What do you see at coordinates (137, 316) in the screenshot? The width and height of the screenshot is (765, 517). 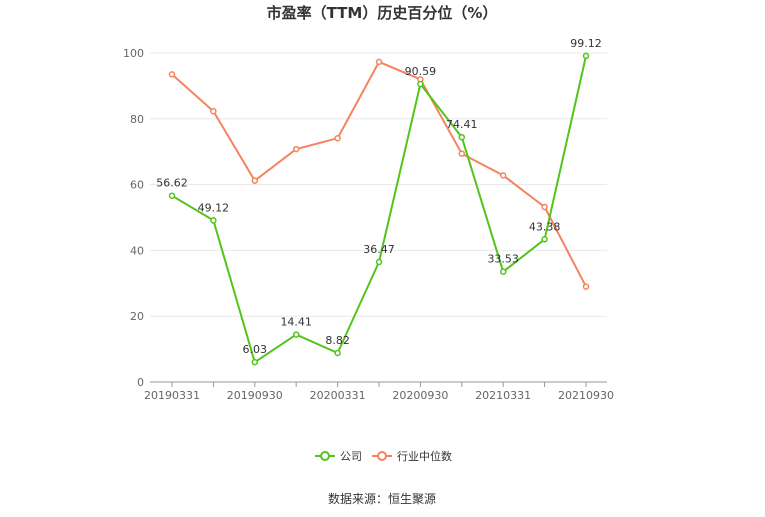 I see `y-tick-label: 20` at bounding box center [137, 316].